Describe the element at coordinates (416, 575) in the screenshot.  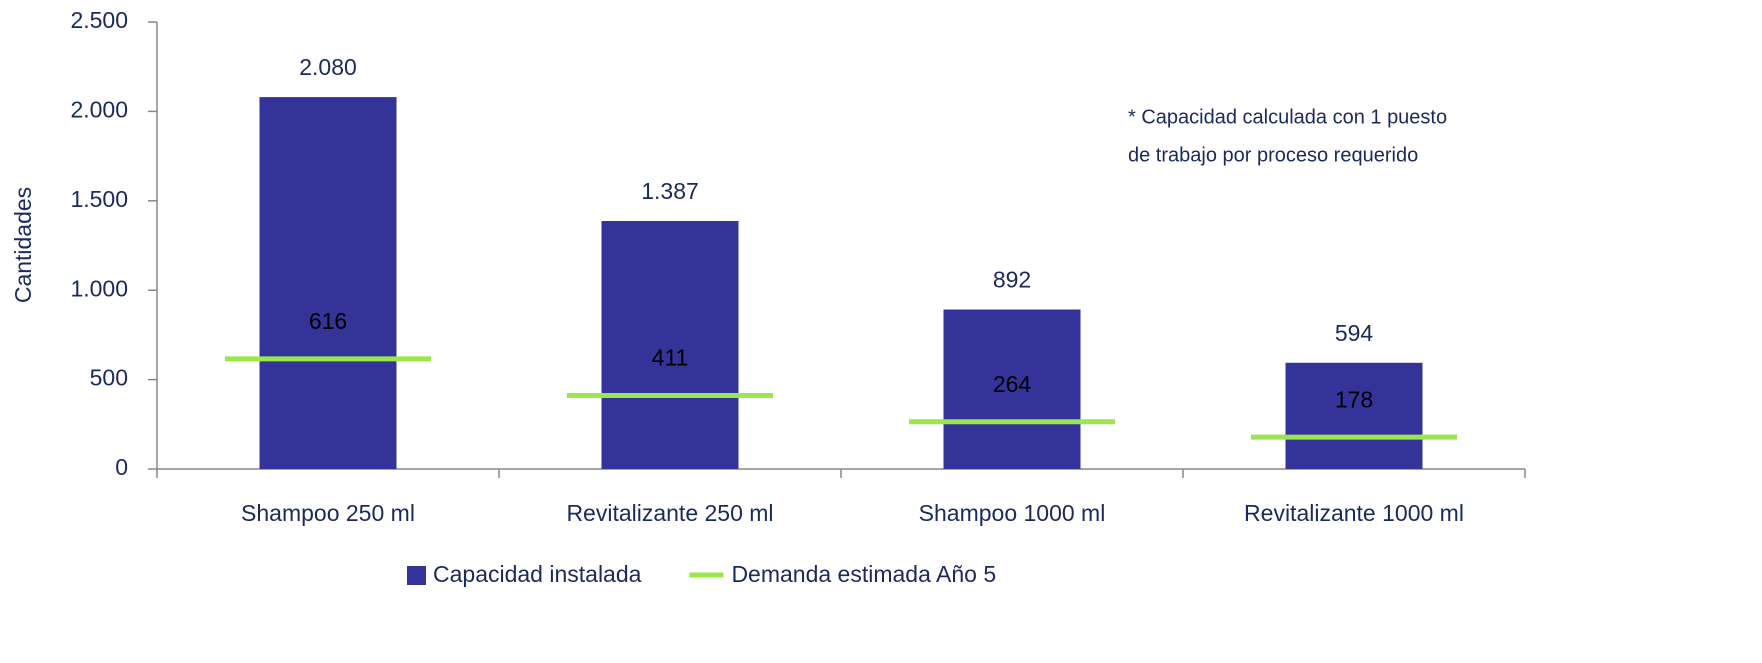
I see `legend-swatch` at that location.